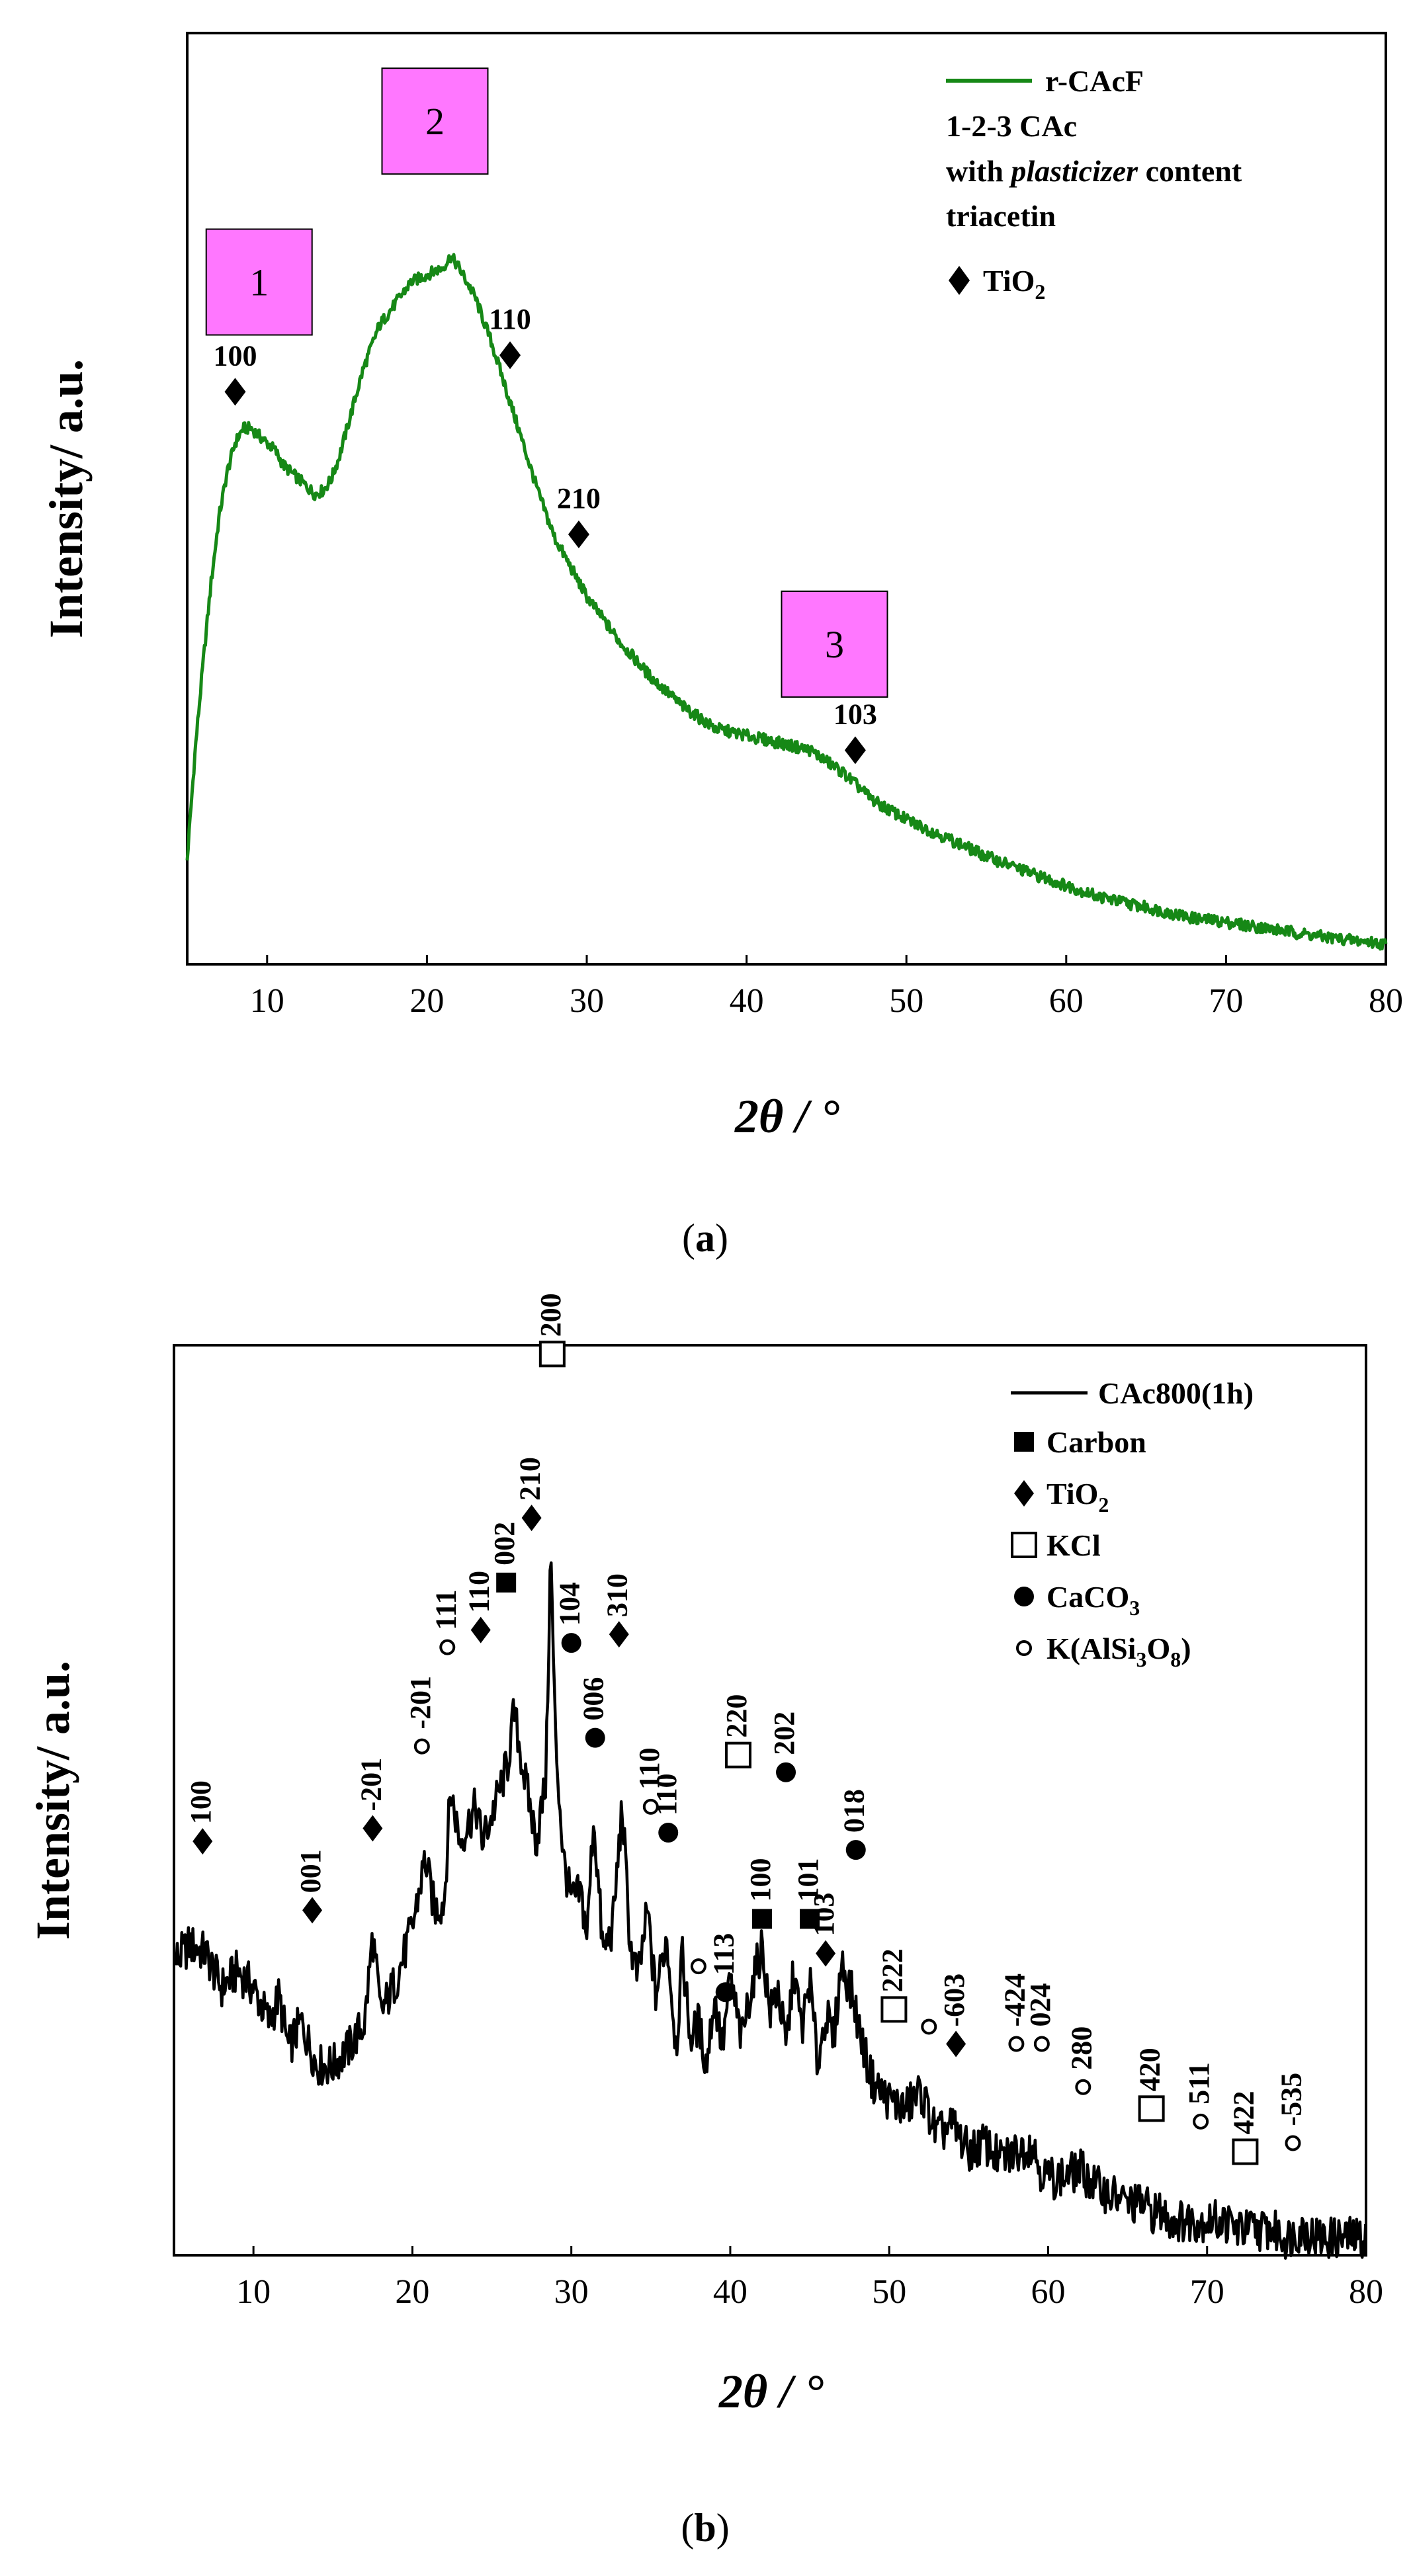  I want to click on panel-b-hkl-label: 422, so click(1243, 2113).